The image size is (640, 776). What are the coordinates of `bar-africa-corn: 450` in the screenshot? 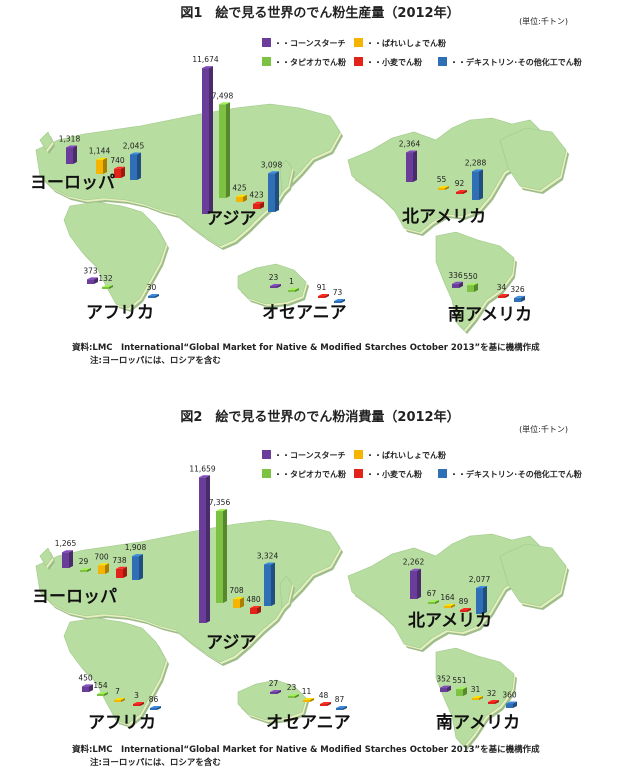 It's located at (85, 682).